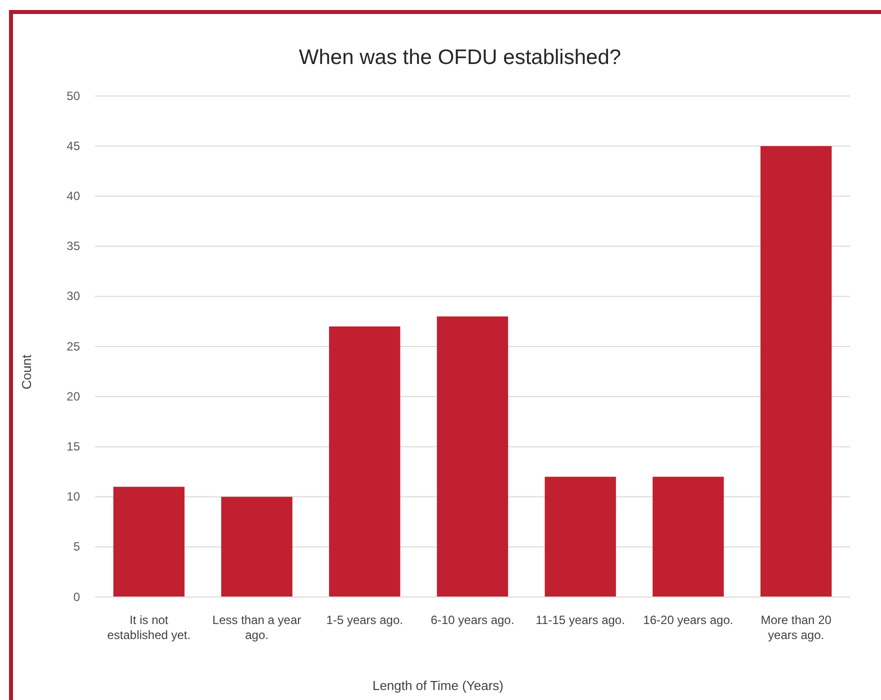 The width and height of the screenshot is (881, 700). I want to click on x-tick-label: 6-10 years ago., so click(472, 620).